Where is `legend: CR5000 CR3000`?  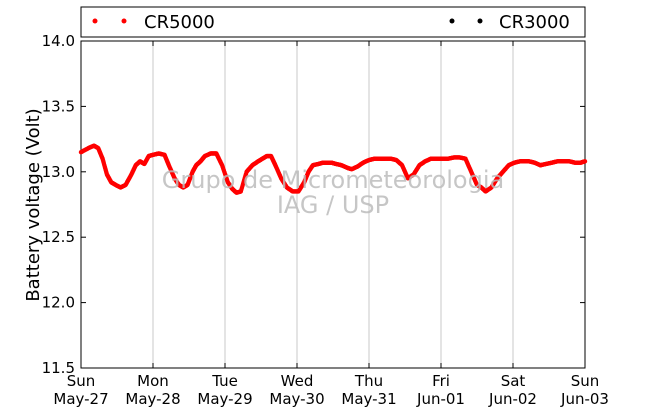
legend: CR5000 CR3000 is located at coordinates (333, 22).